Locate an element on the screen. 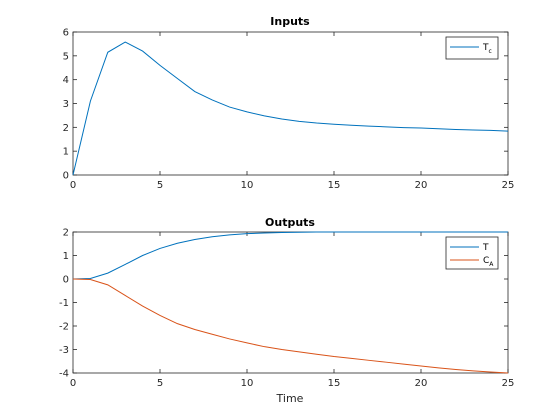 The width and height of the screenshot is (560, 420). y-tick-label: 6 is located at coordinates (66, 33).